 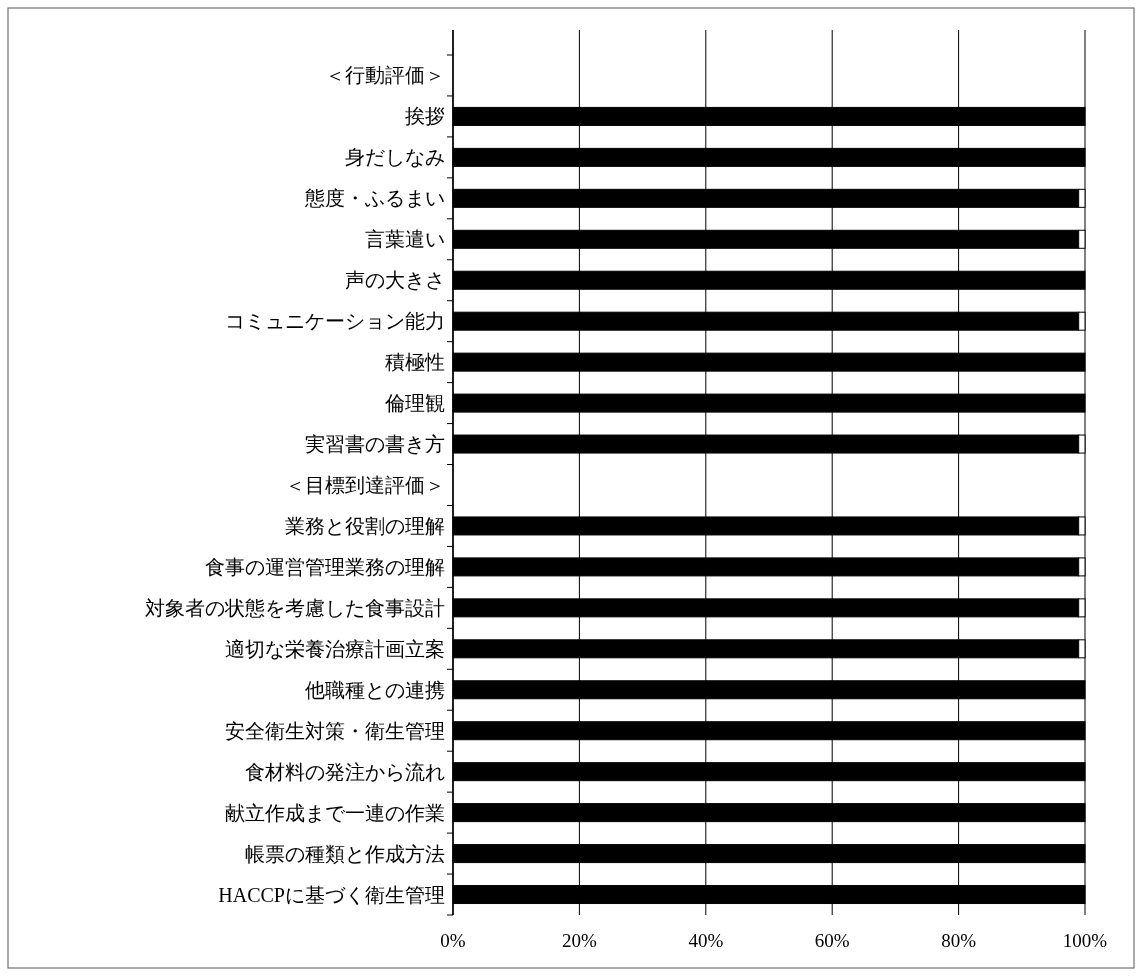 What do you see at coordinates (365, 485) in the screenshot?
I see `y-tick-label: ＜目標到達評価＞` at bounding box center [365, 485].